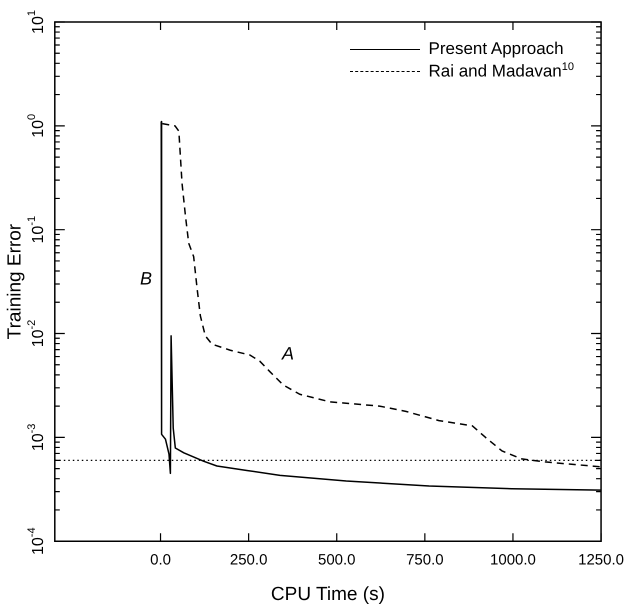 The height and width of the screenshot is (610, 634). I want to click on y-tick-label: 100, so click(36, 126).